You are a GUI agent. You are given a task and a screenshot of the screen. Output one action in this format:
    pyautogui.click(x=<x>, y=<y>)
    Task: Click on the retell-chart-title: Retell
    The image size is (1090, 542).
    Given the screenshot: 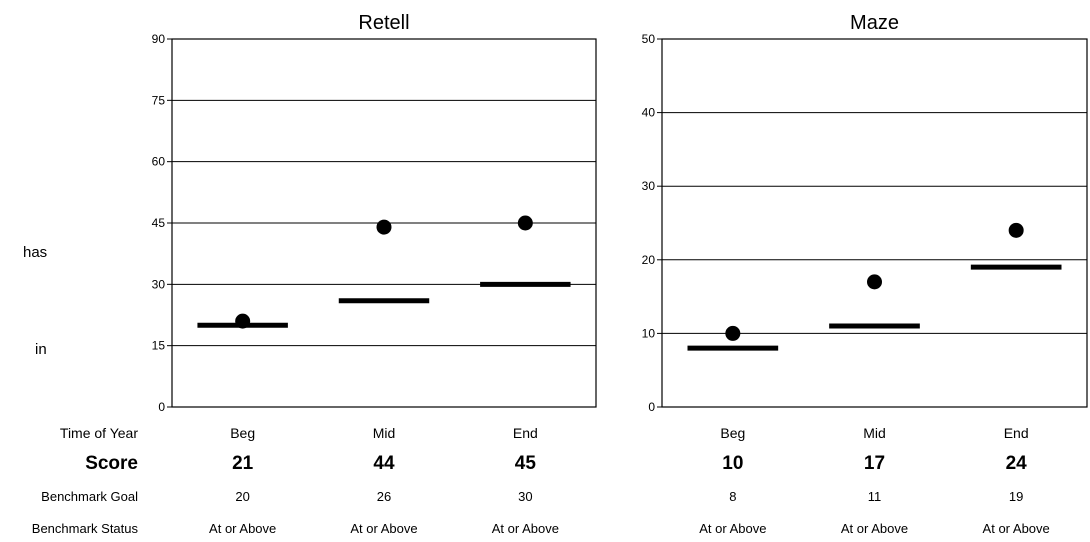 What is the action you would take?
    pyautogui.click(x=383, y=23)
    